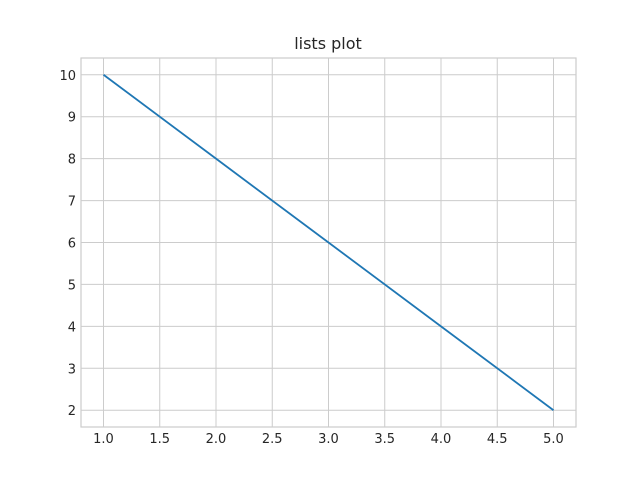 This screenshot has height=480, width=640. I want to click on y-axis-ticks: 2 3 4 5 6 7 8 9 10, so click(67, 244).